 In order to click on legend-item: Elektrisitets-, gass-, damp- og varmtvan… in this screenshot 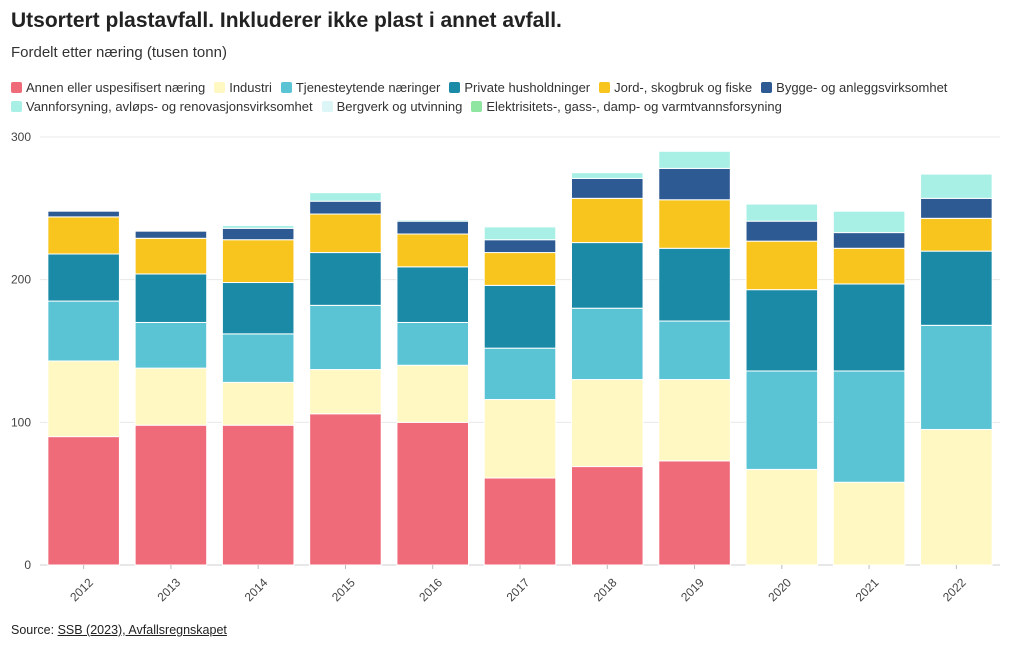, I will do `click(626, 106)`.